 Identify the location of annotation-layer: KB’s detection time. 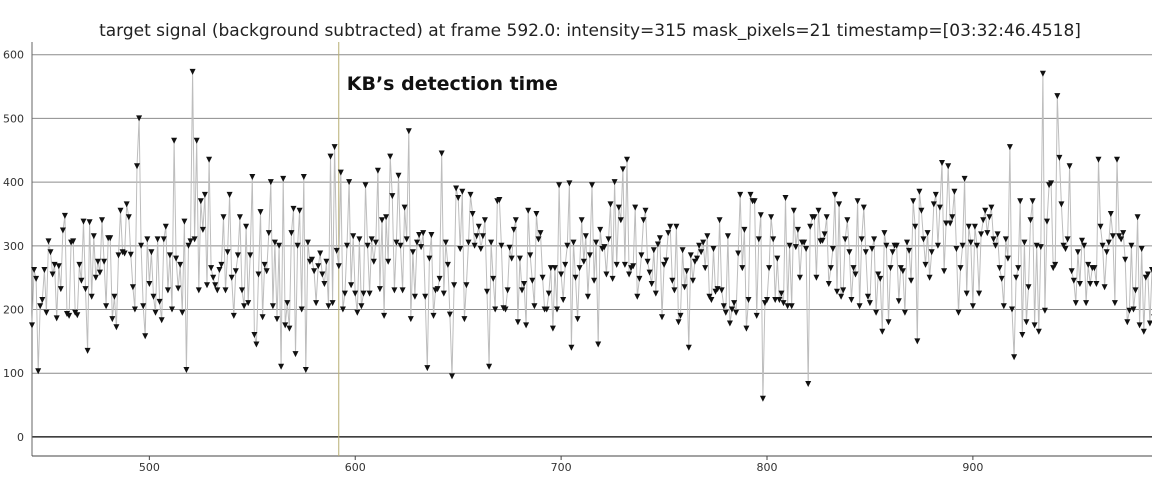
(452, 84).